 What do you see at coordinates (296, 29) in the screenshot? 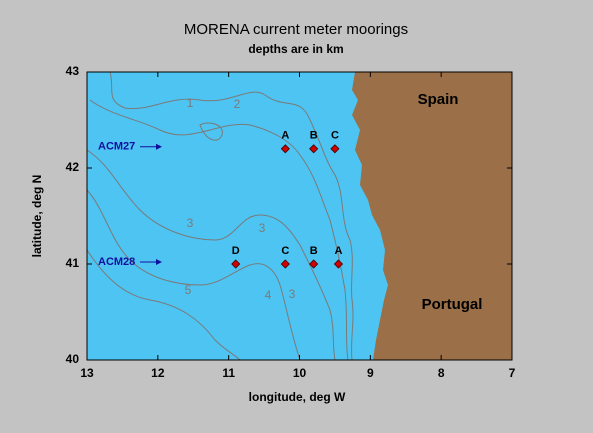
I see `chart-title: MORENA current meter moorings` at bounding box center [296, 29].